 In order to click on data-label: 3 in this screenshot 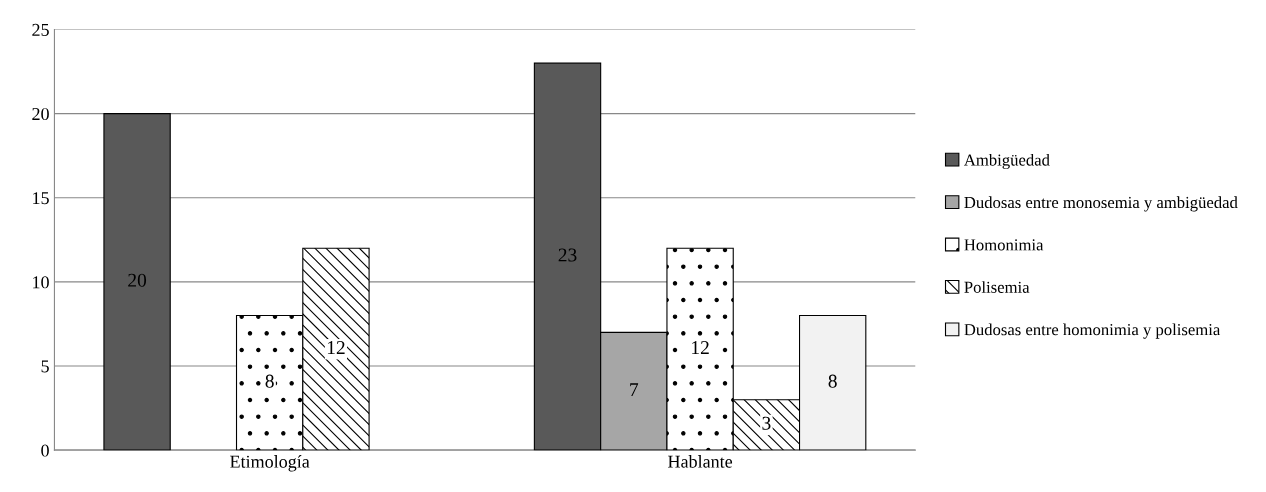, I will do `click(766, 423)`.